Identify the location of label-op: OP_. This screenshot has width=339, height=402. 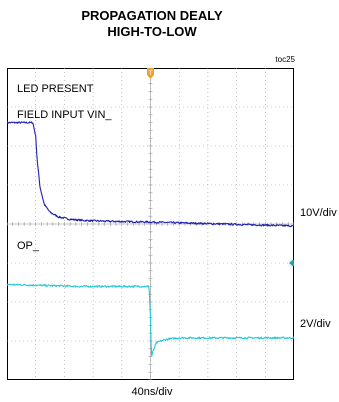
(28, 246).